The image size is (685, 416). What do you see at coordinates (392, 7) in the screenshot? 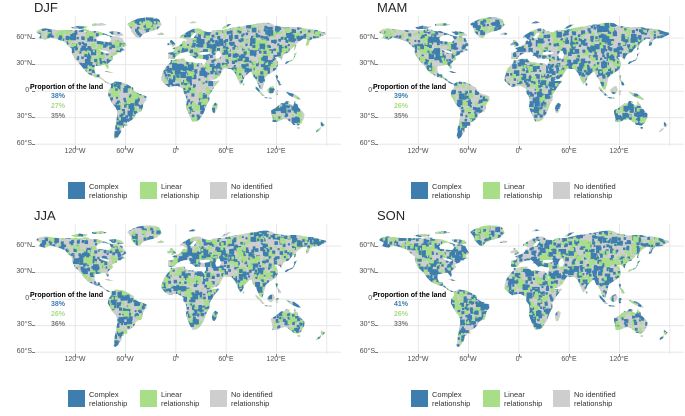
I see `panel-title: MAM` at bounding box center [392, 7].